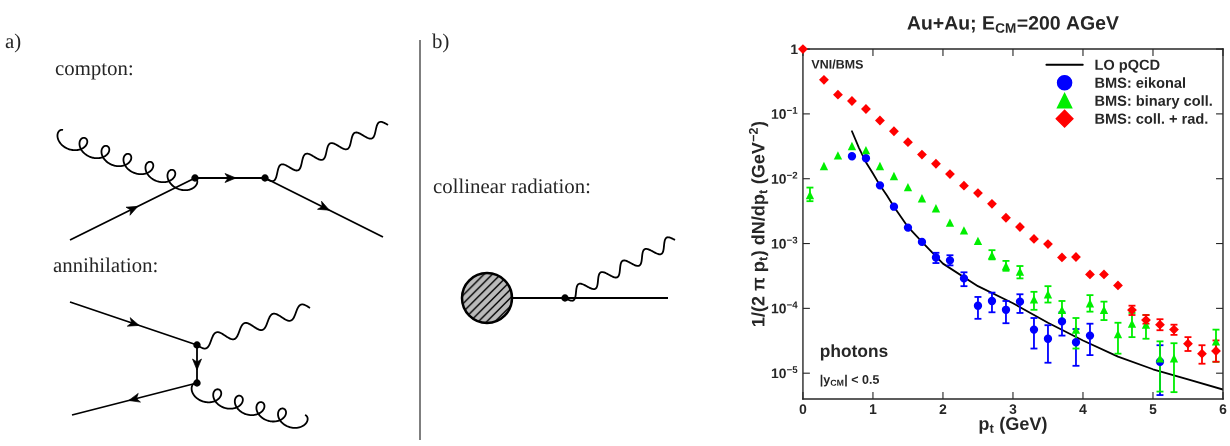 The height and width of the screenshot is (446, 1230). Describe the element at coordinates (784, 242) in the screenshot. I see `y-tick-label: 10$^{−3}$` at that location.